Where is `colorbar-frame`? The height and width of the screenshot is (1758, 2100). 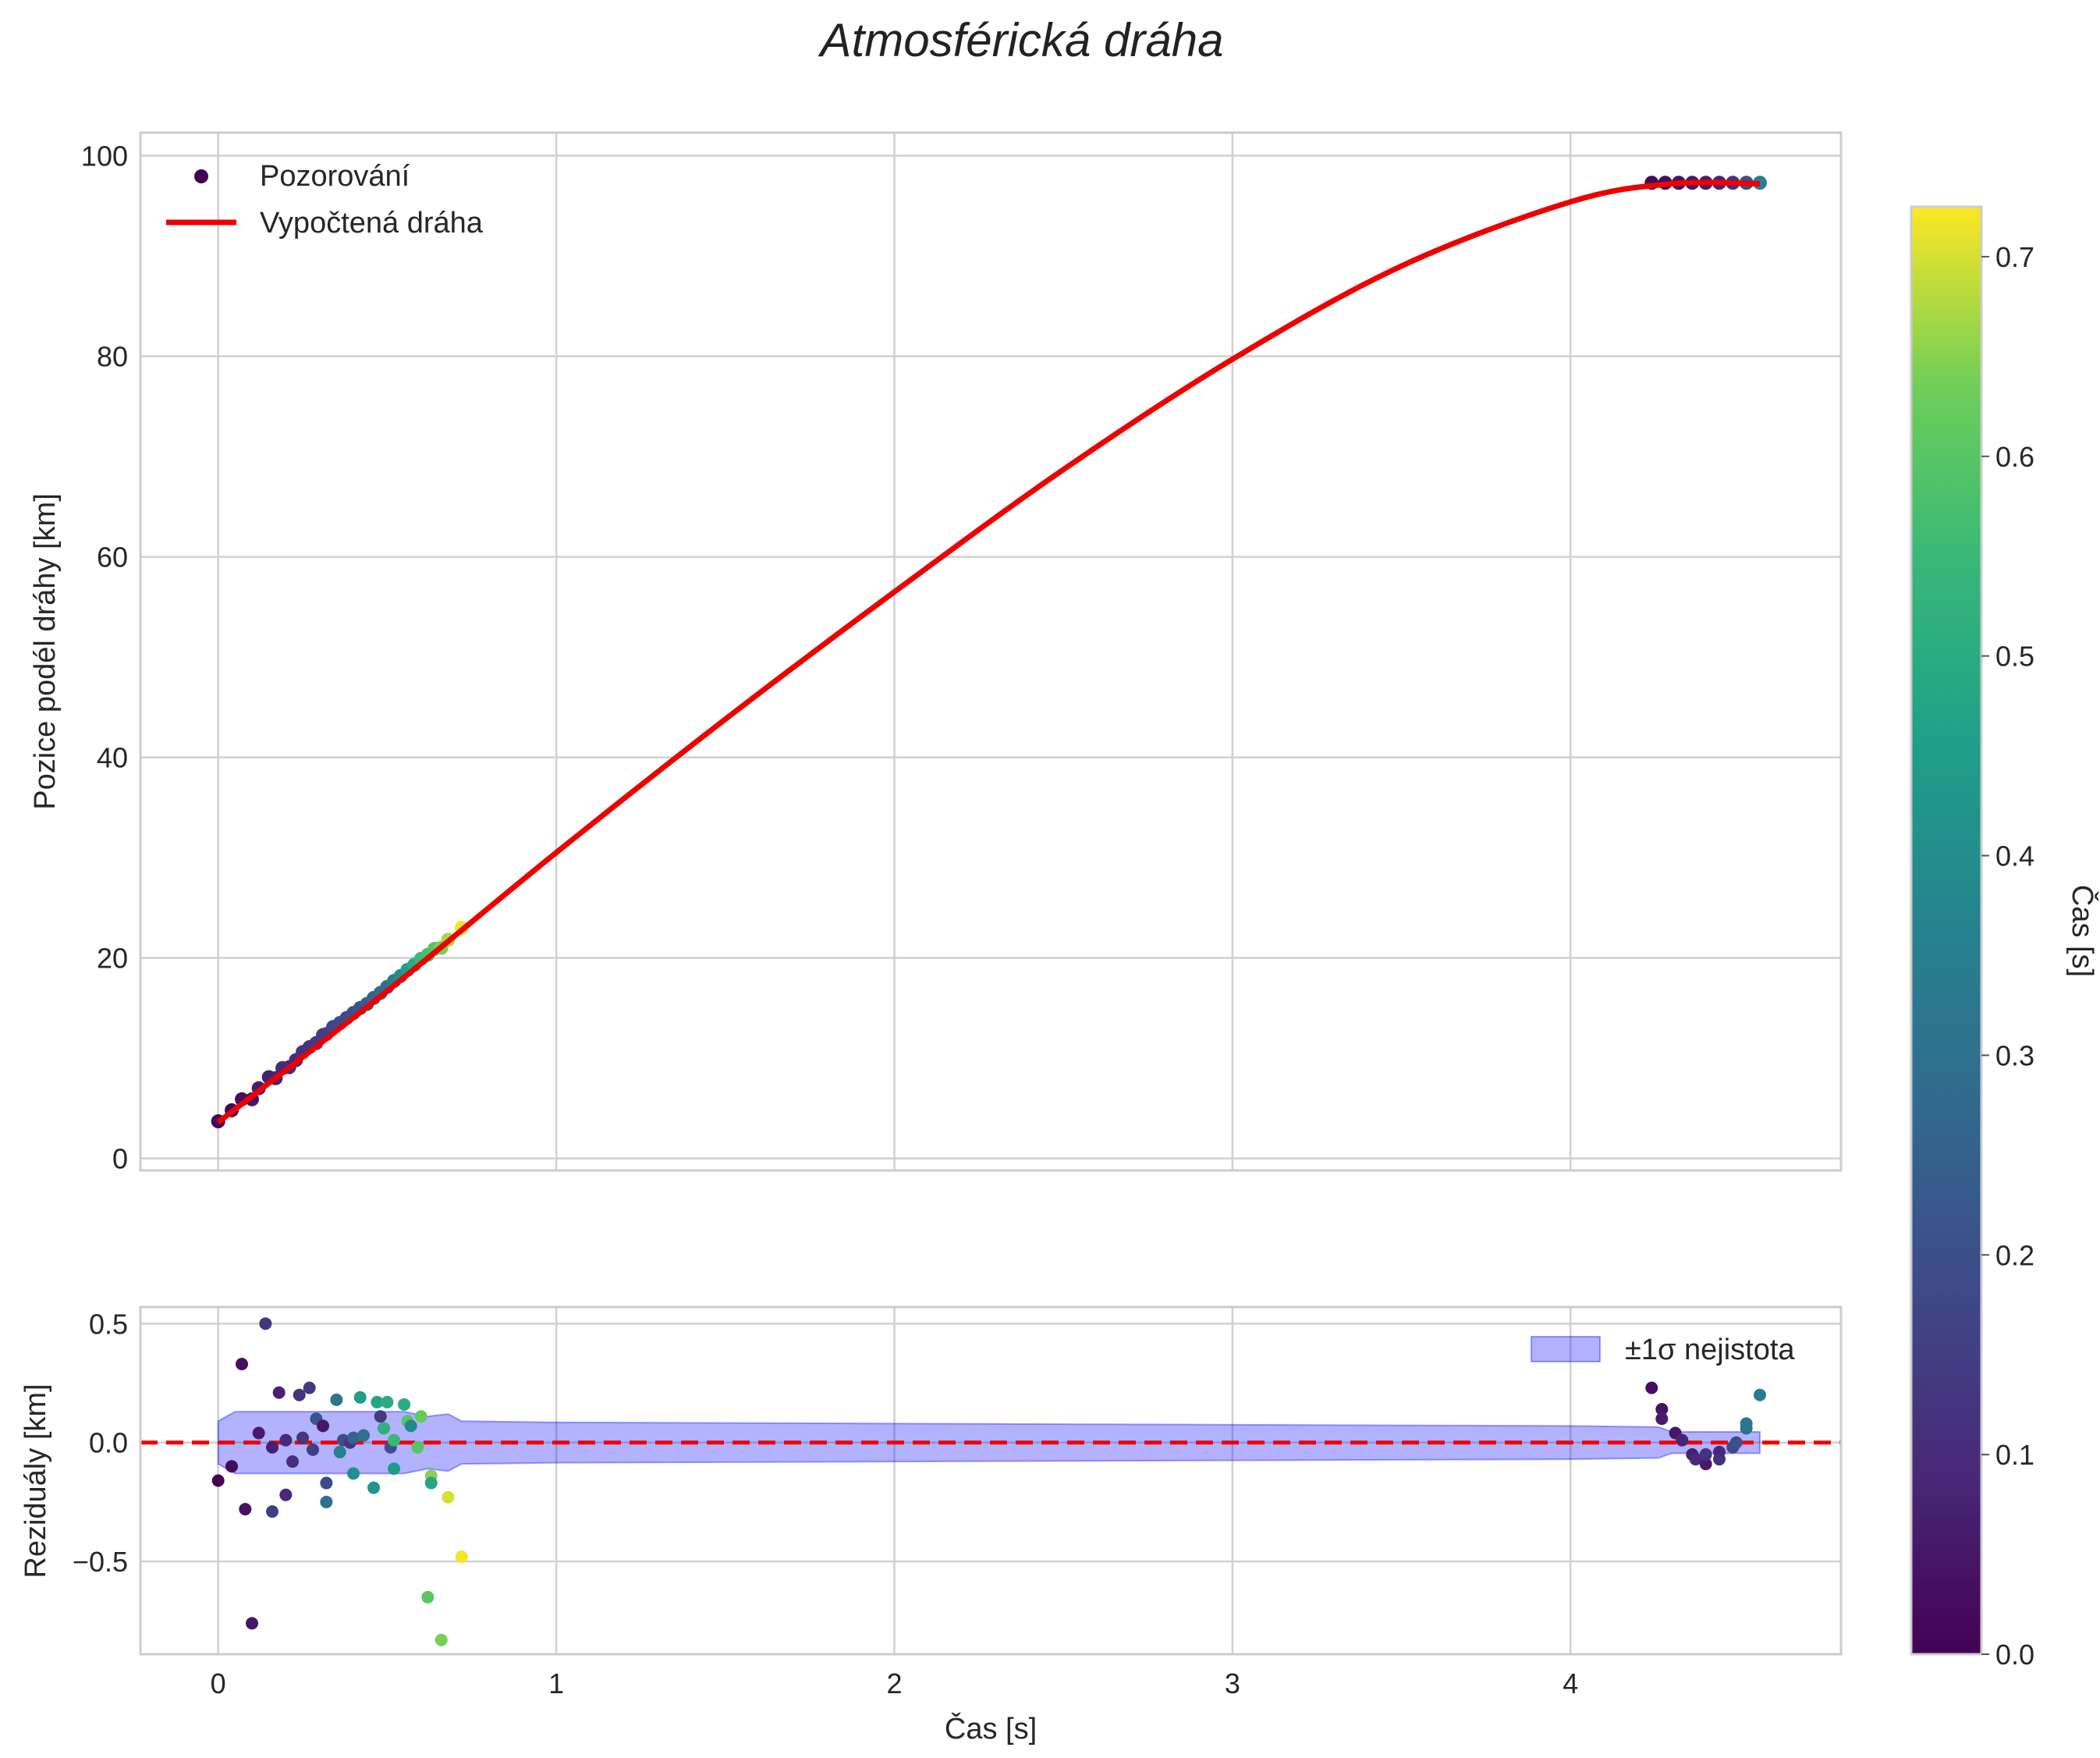 colorbar-frame is located at coordinates (1946, 931).